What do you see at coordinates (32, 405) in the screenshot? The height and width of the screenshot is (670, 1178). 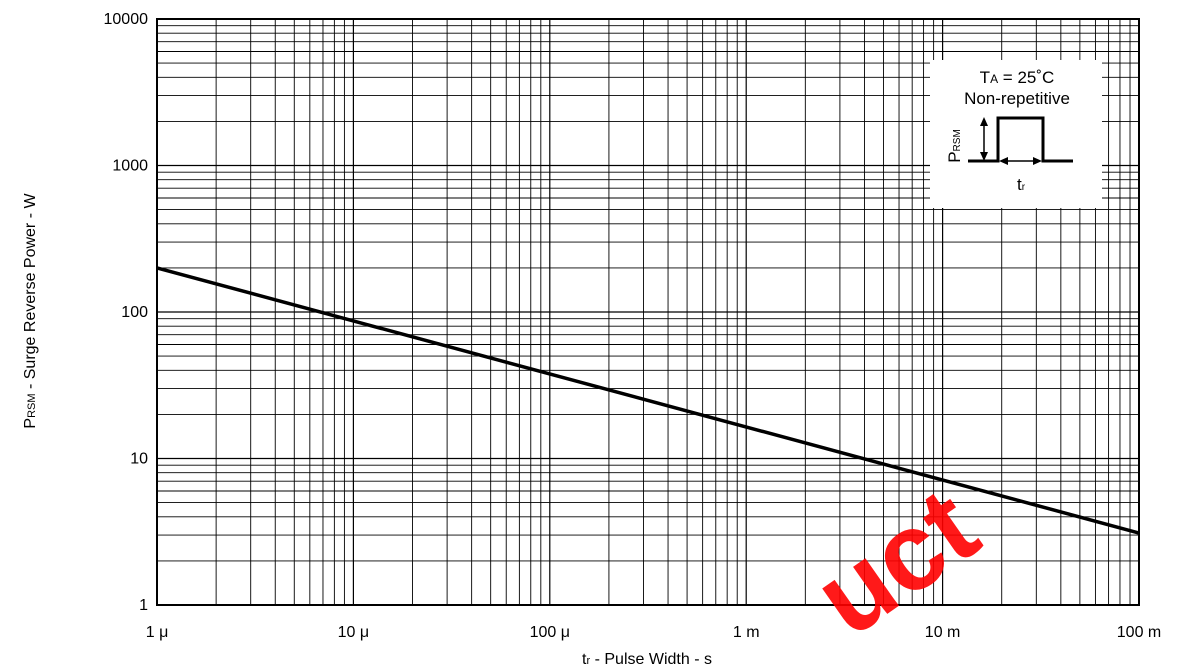 I see `y-axis-title-sub: RSM` at bounding box center [32, 405].